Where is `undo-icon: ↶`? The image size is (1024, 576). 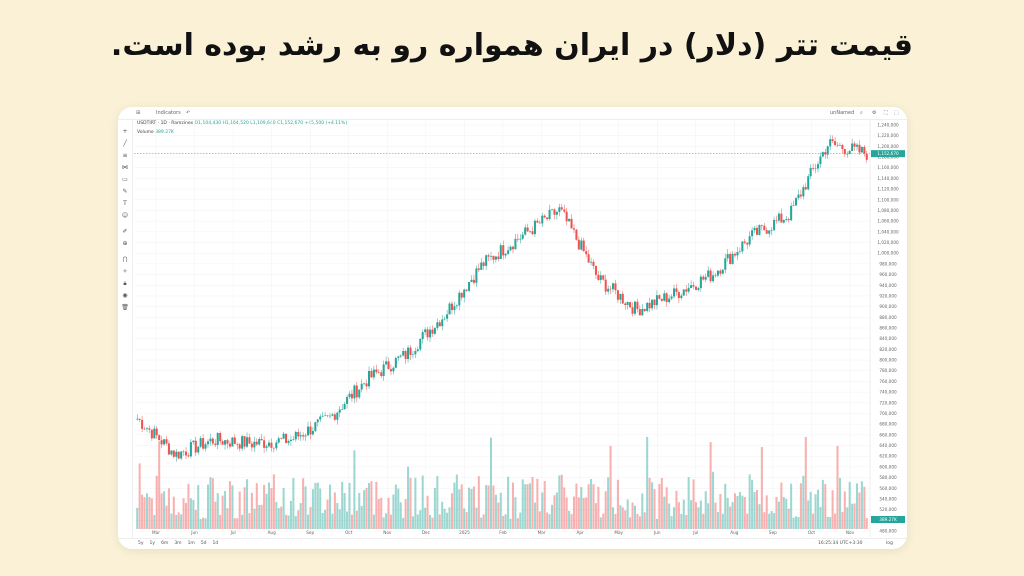 undo-icon: ↶ is located at coordinates (188, 113).